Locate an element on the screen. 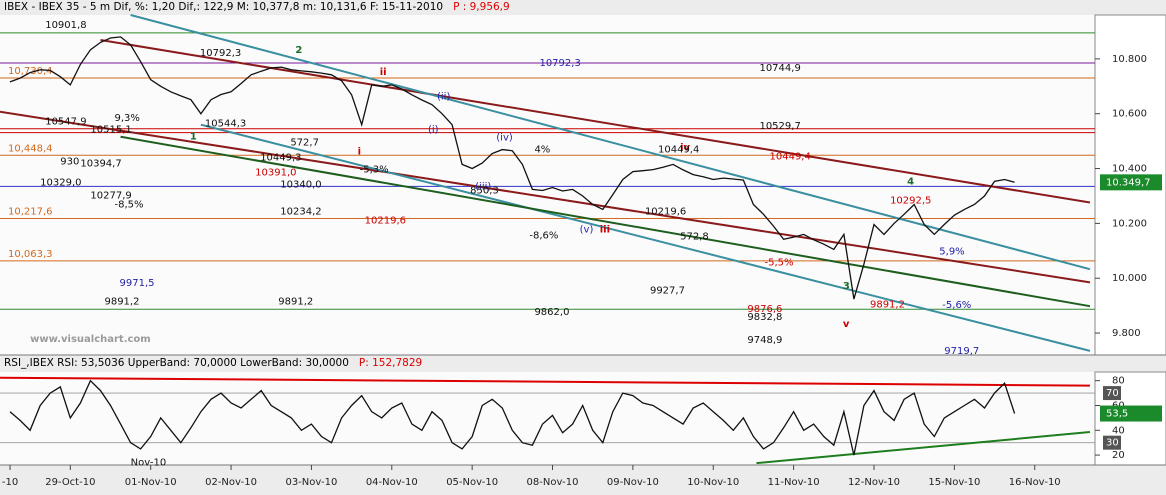  annotation: 10544,3 is located at coordinates (225, 124).